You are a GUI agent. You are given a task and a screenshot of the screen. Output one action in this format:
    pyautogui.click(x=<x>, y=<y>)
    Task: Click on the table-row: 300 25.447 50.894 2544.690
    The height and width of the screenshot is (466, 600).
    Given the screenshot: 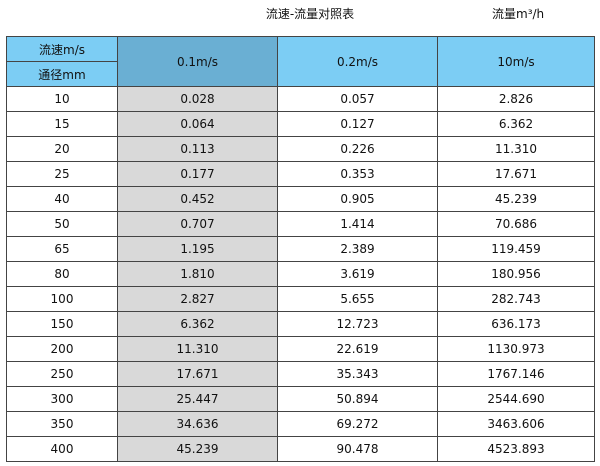 What is the action you would take?
    pyautogui.click(x=300, y=399)
    